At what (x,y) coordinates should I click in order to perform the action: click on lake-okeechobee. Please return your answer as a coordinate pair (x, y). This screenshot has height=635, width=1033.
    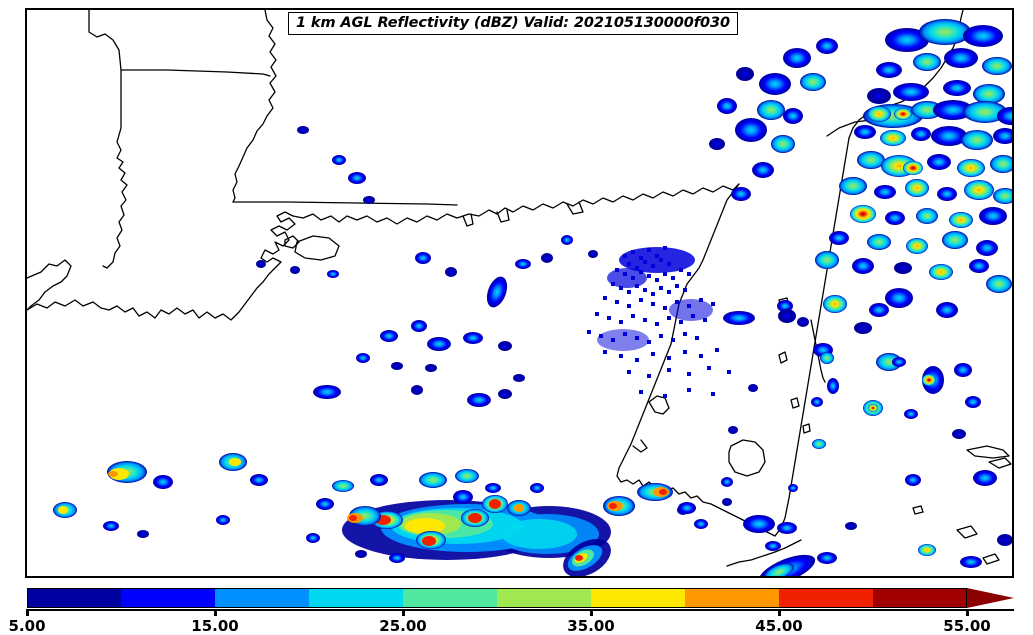
    Looking at the image, I should click on (747, 458).